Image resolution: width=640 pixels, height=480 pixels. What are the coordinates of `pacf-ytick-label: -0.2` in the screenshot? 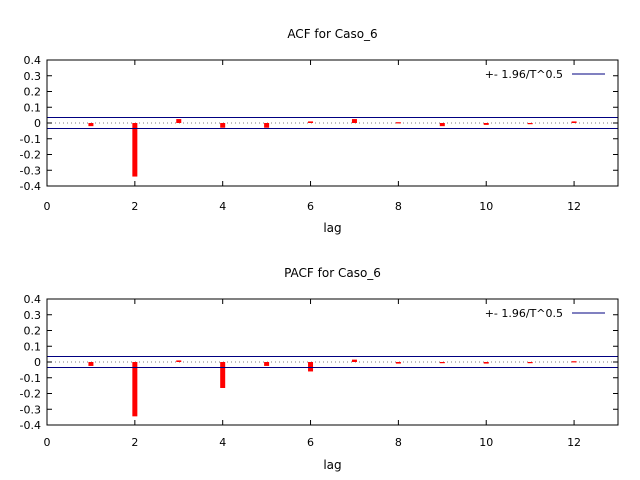 It's located at (30, 394).